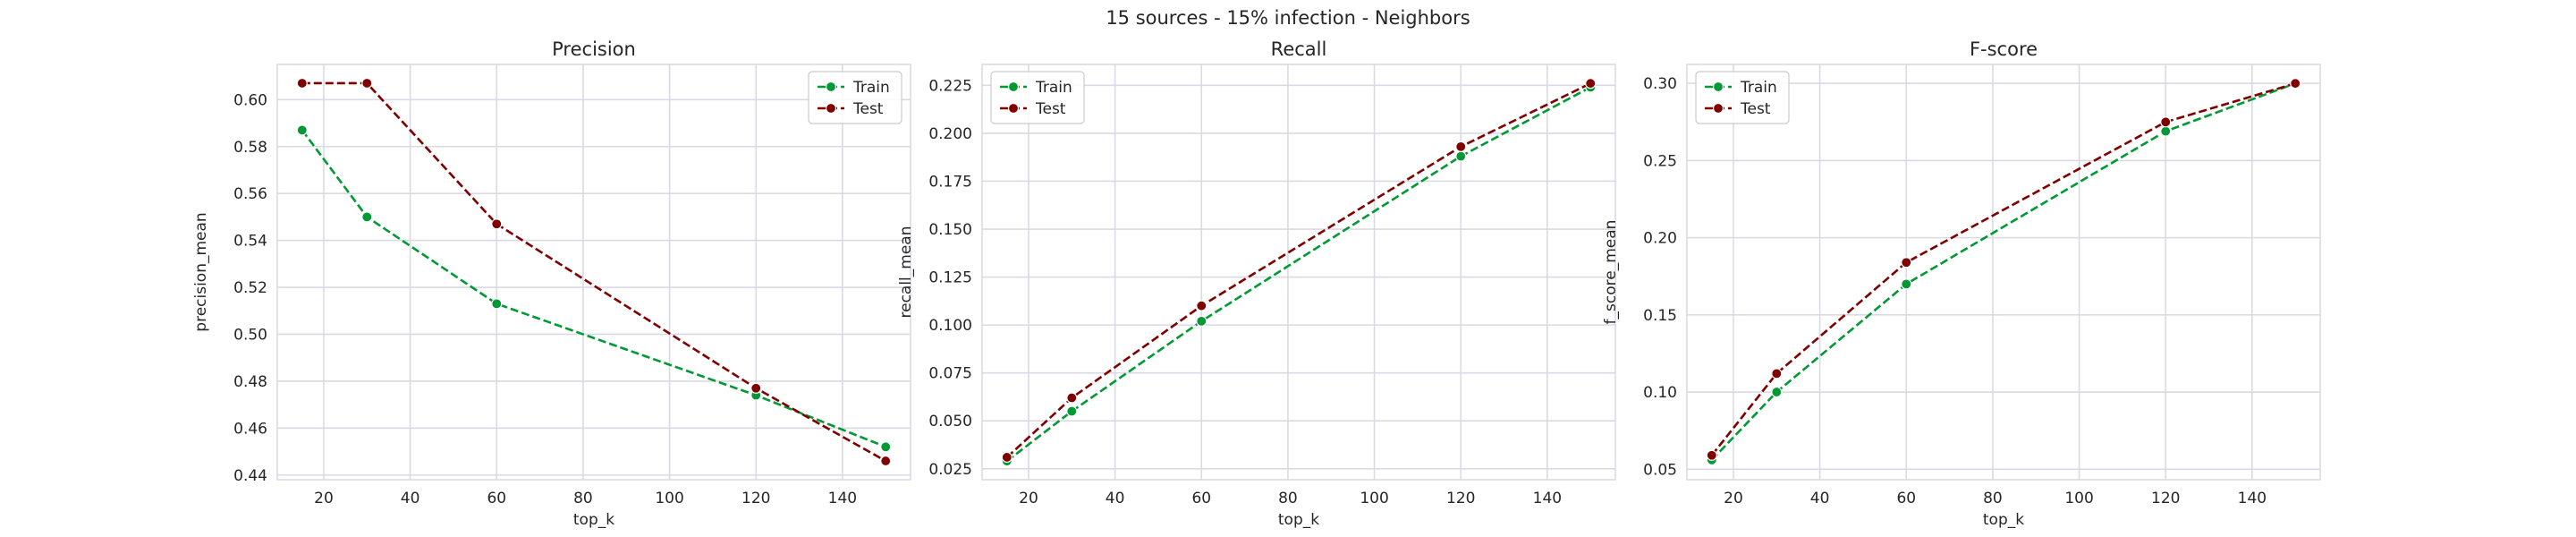 The width and height of the screenshot is (2576, 537). What do you see at coordinates (250, 242) in the screenshot?
I see `y-tick-label: 0.54` at bounding box center [250, 242].